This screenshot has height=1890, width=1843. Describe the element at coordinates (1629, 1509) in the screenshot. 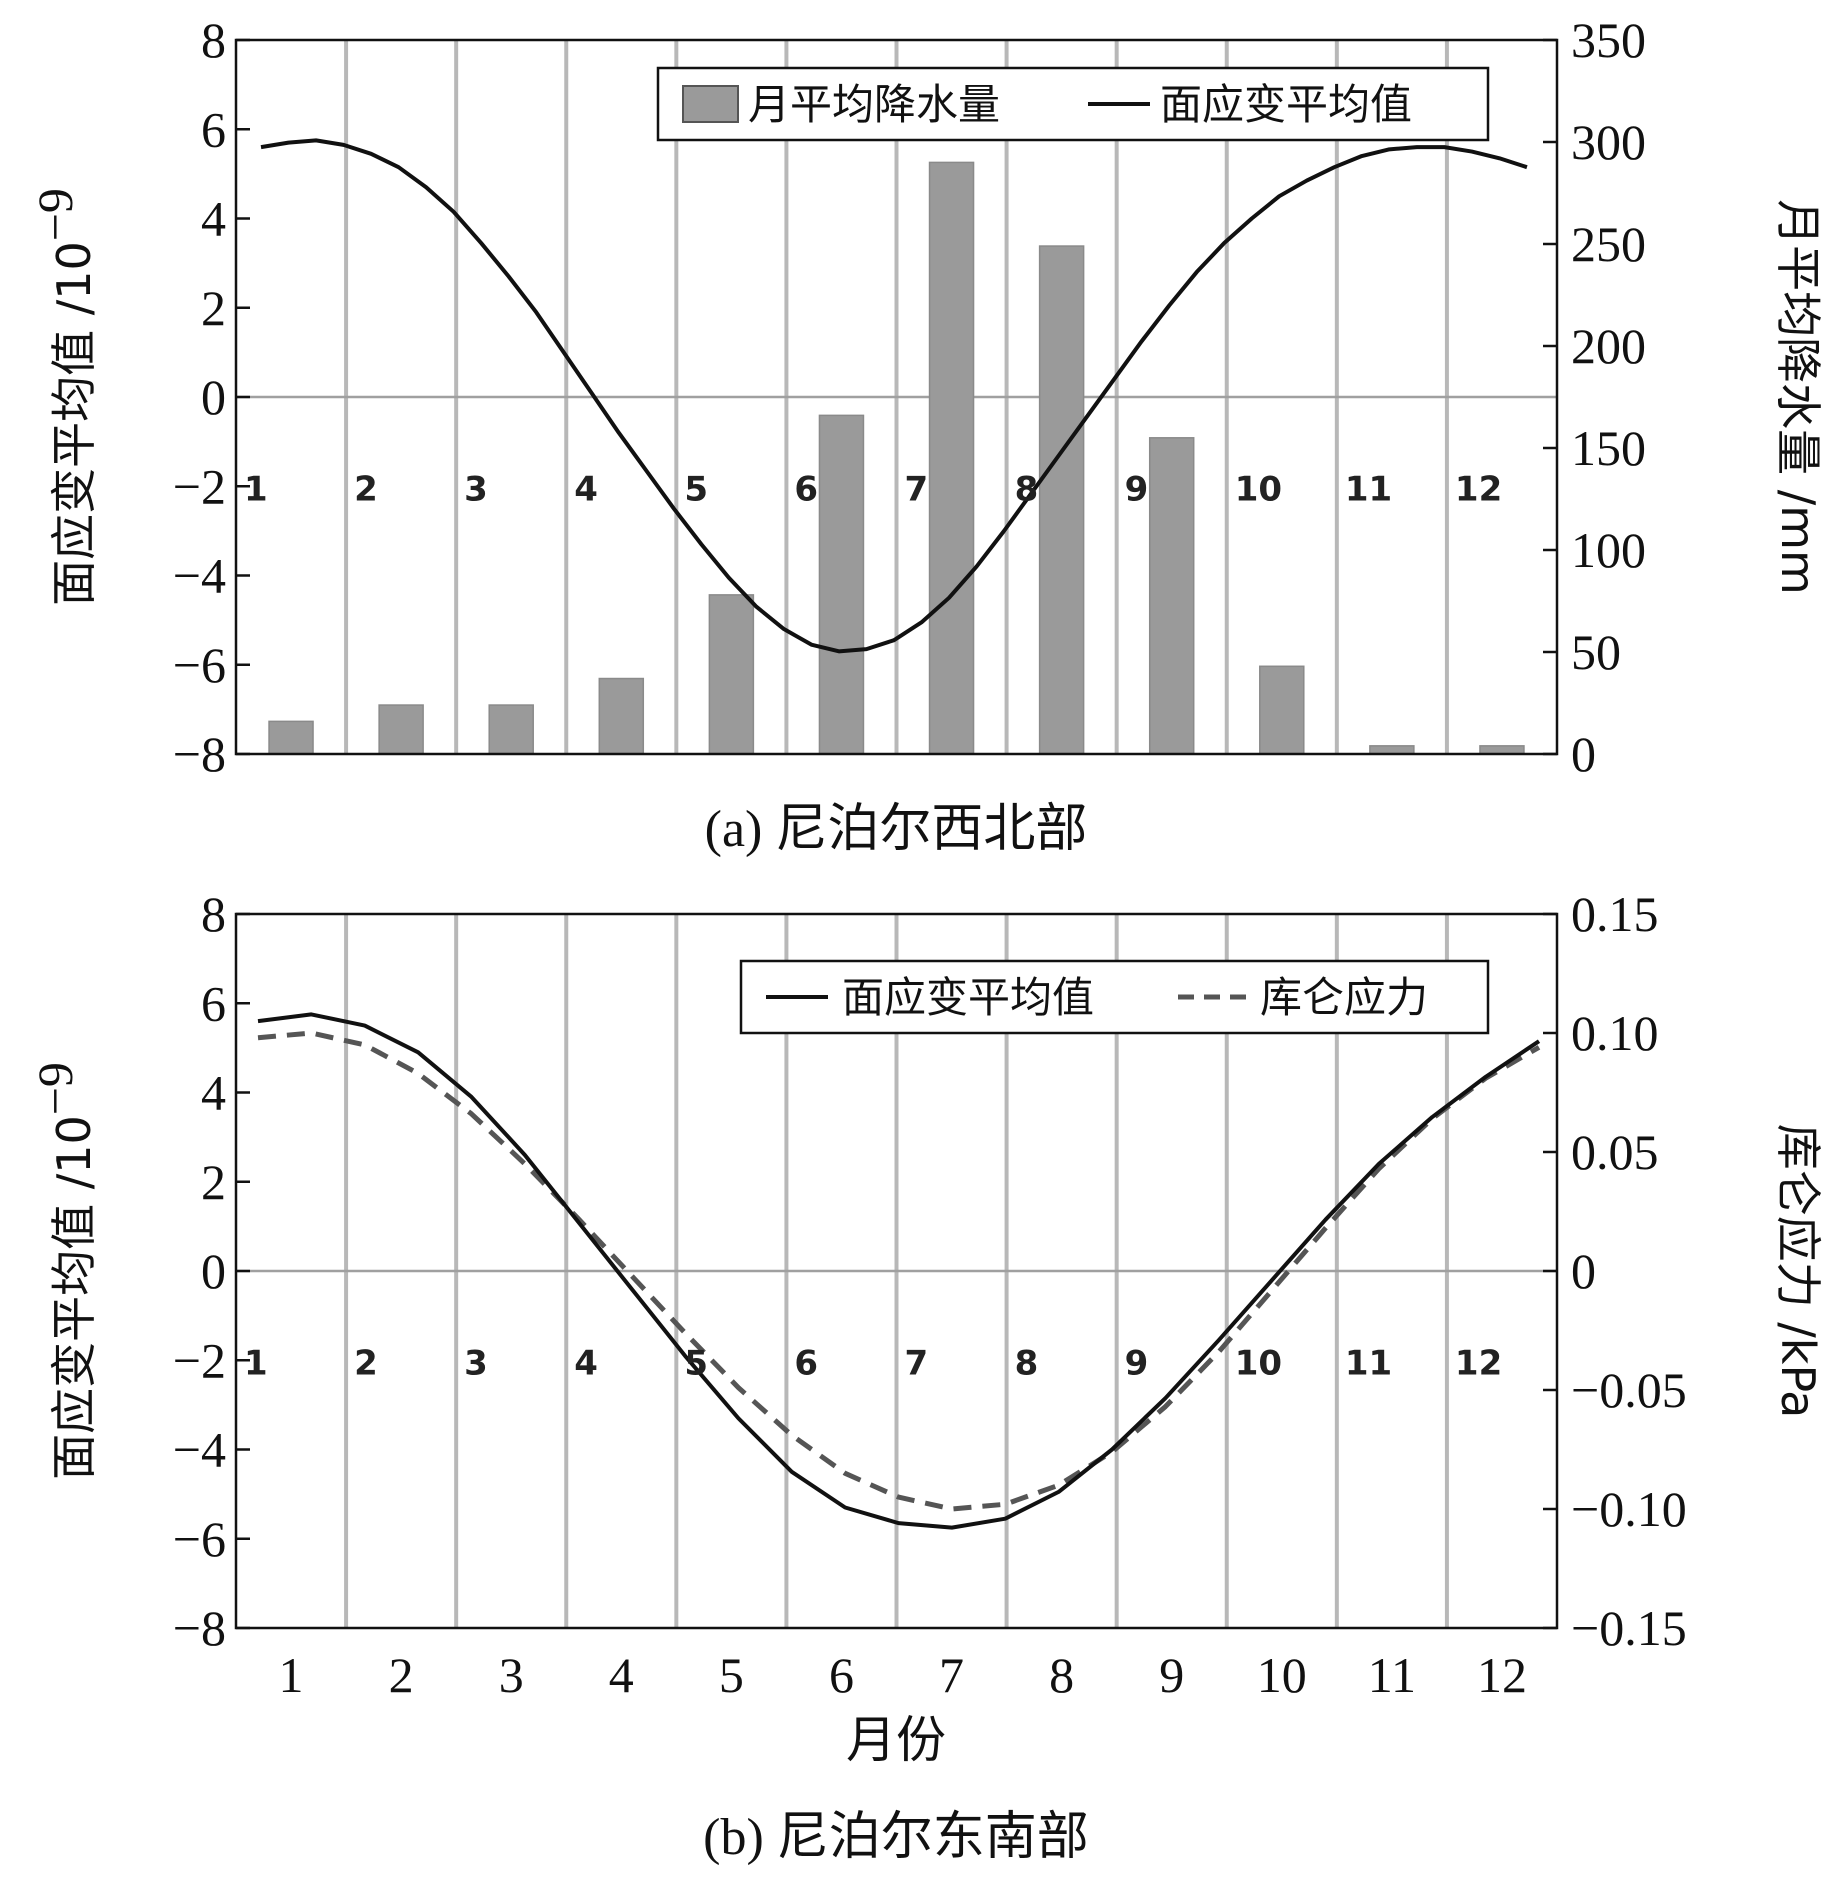

I see `right-tick-label: −0.10` at that location.